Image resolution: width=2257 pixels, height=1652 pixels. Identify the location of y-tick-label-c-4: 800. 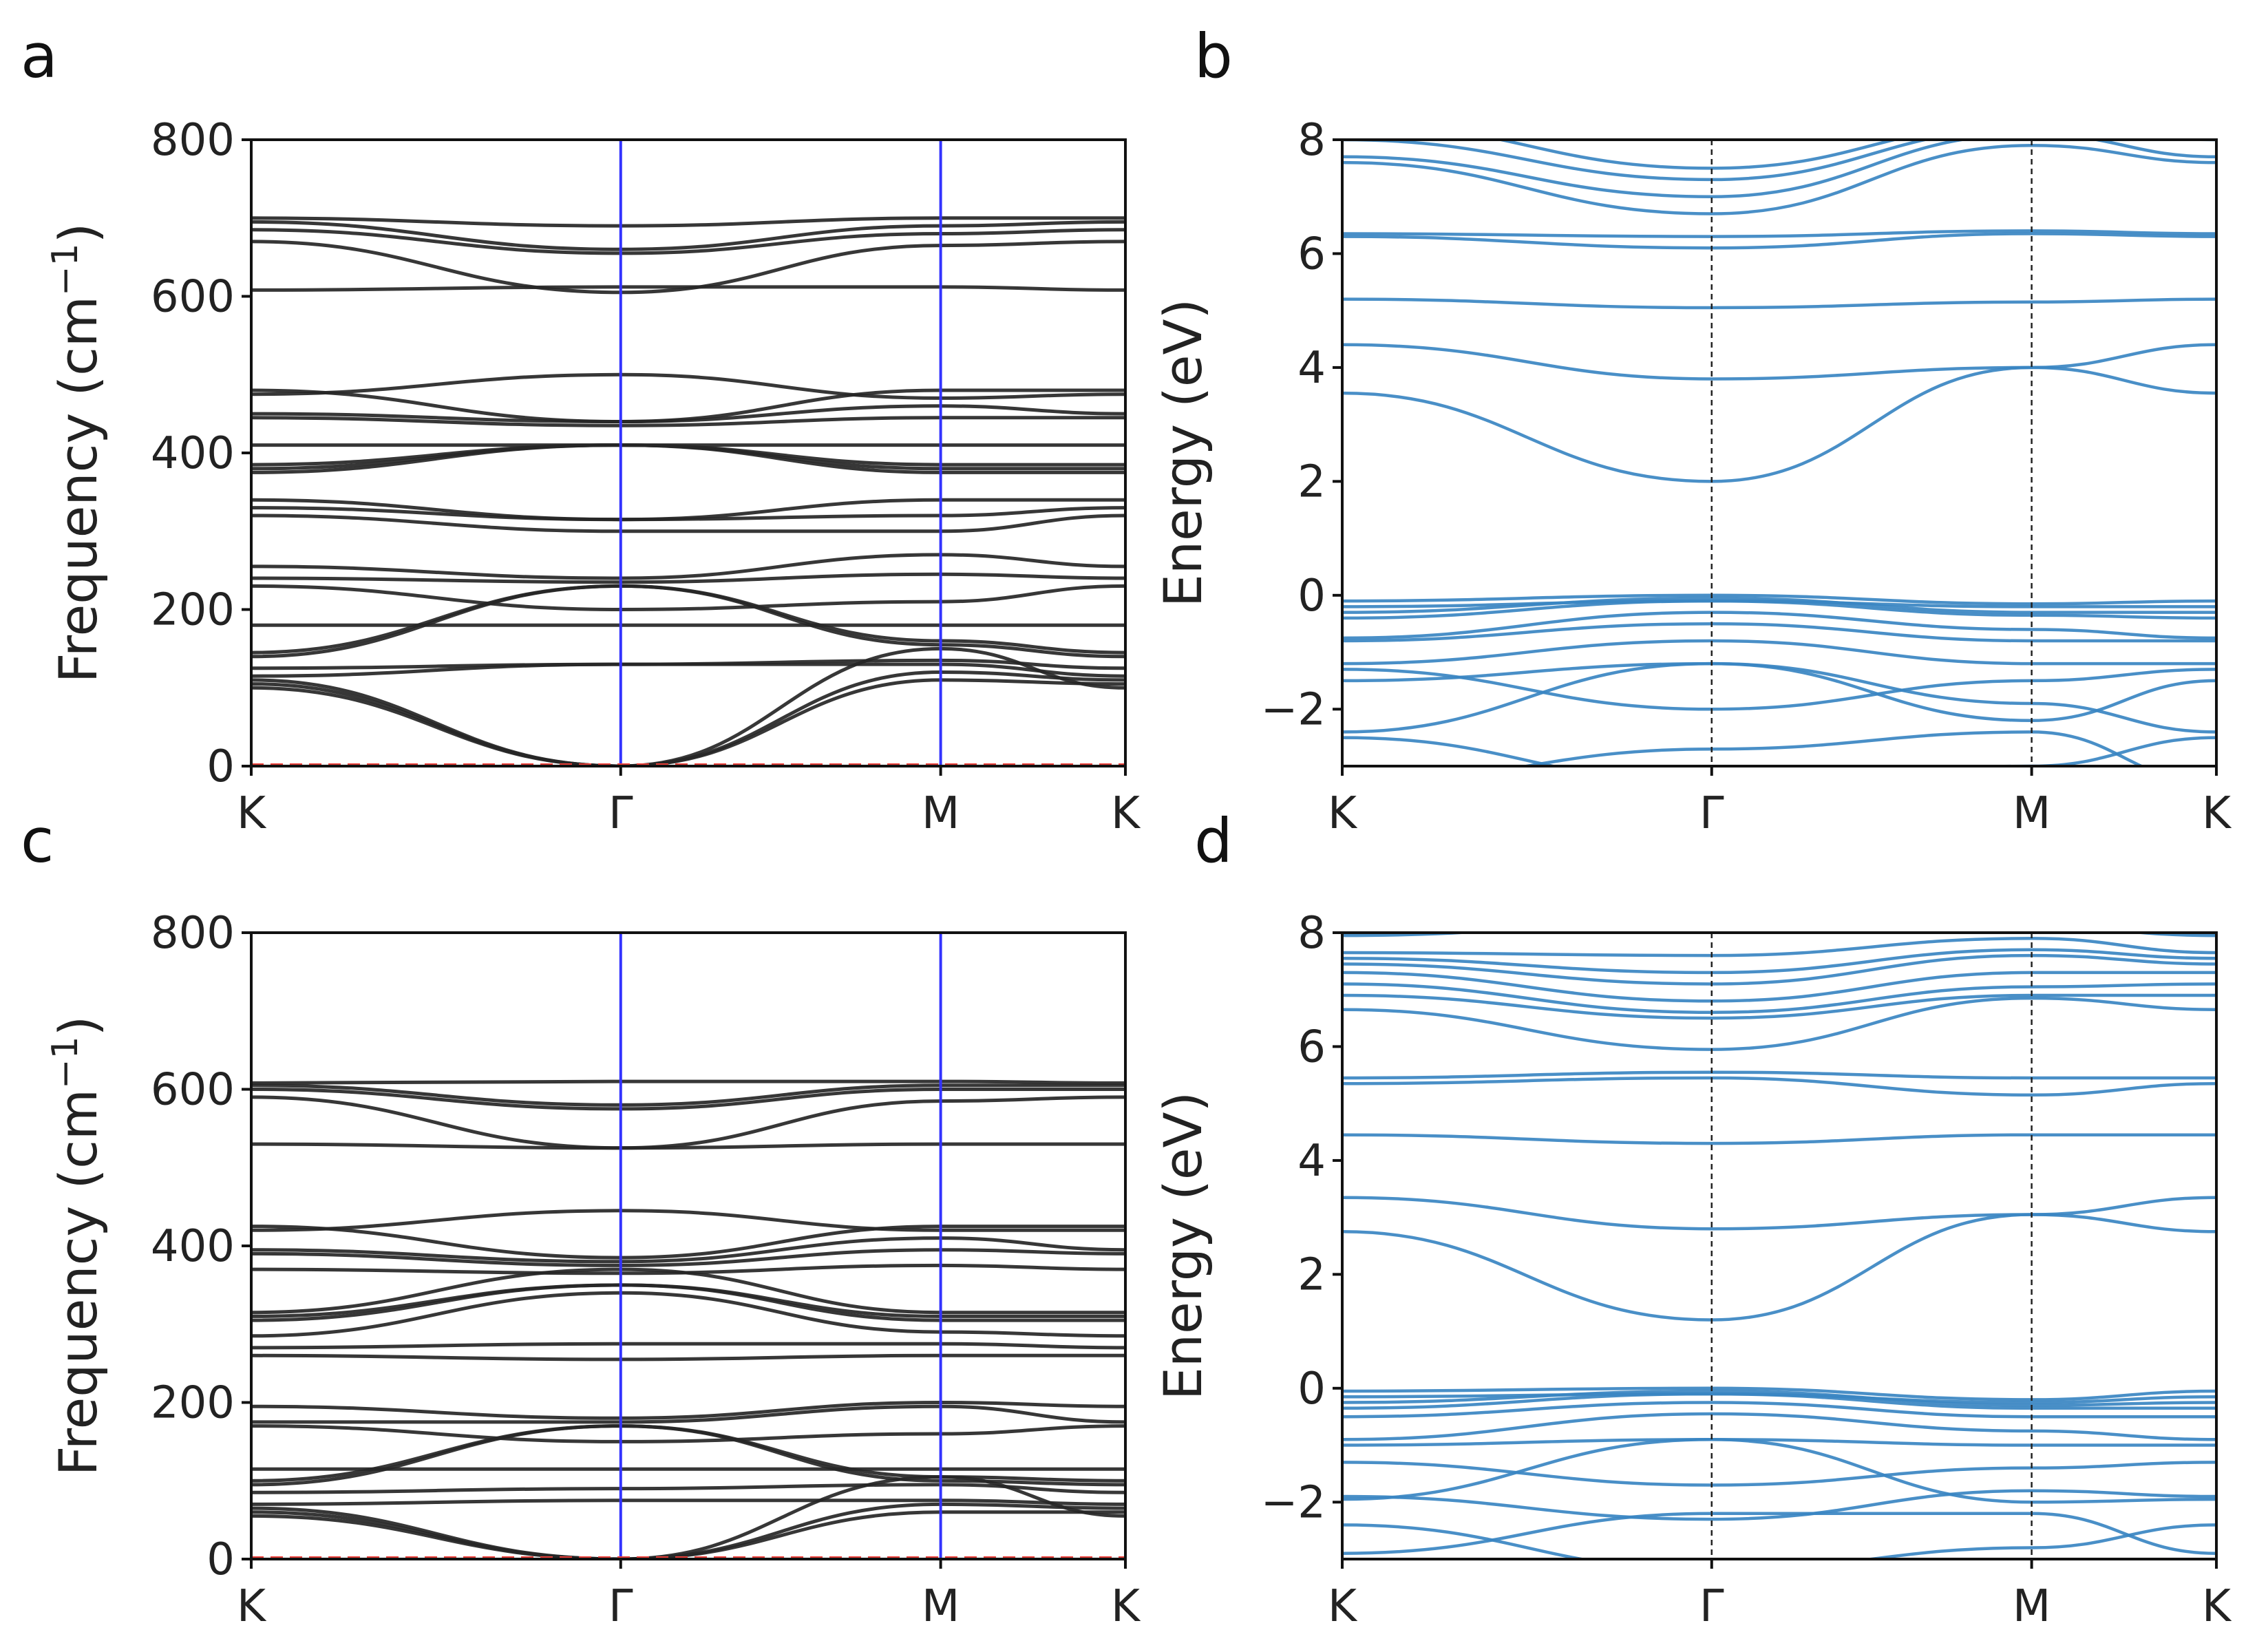
(193, 933).